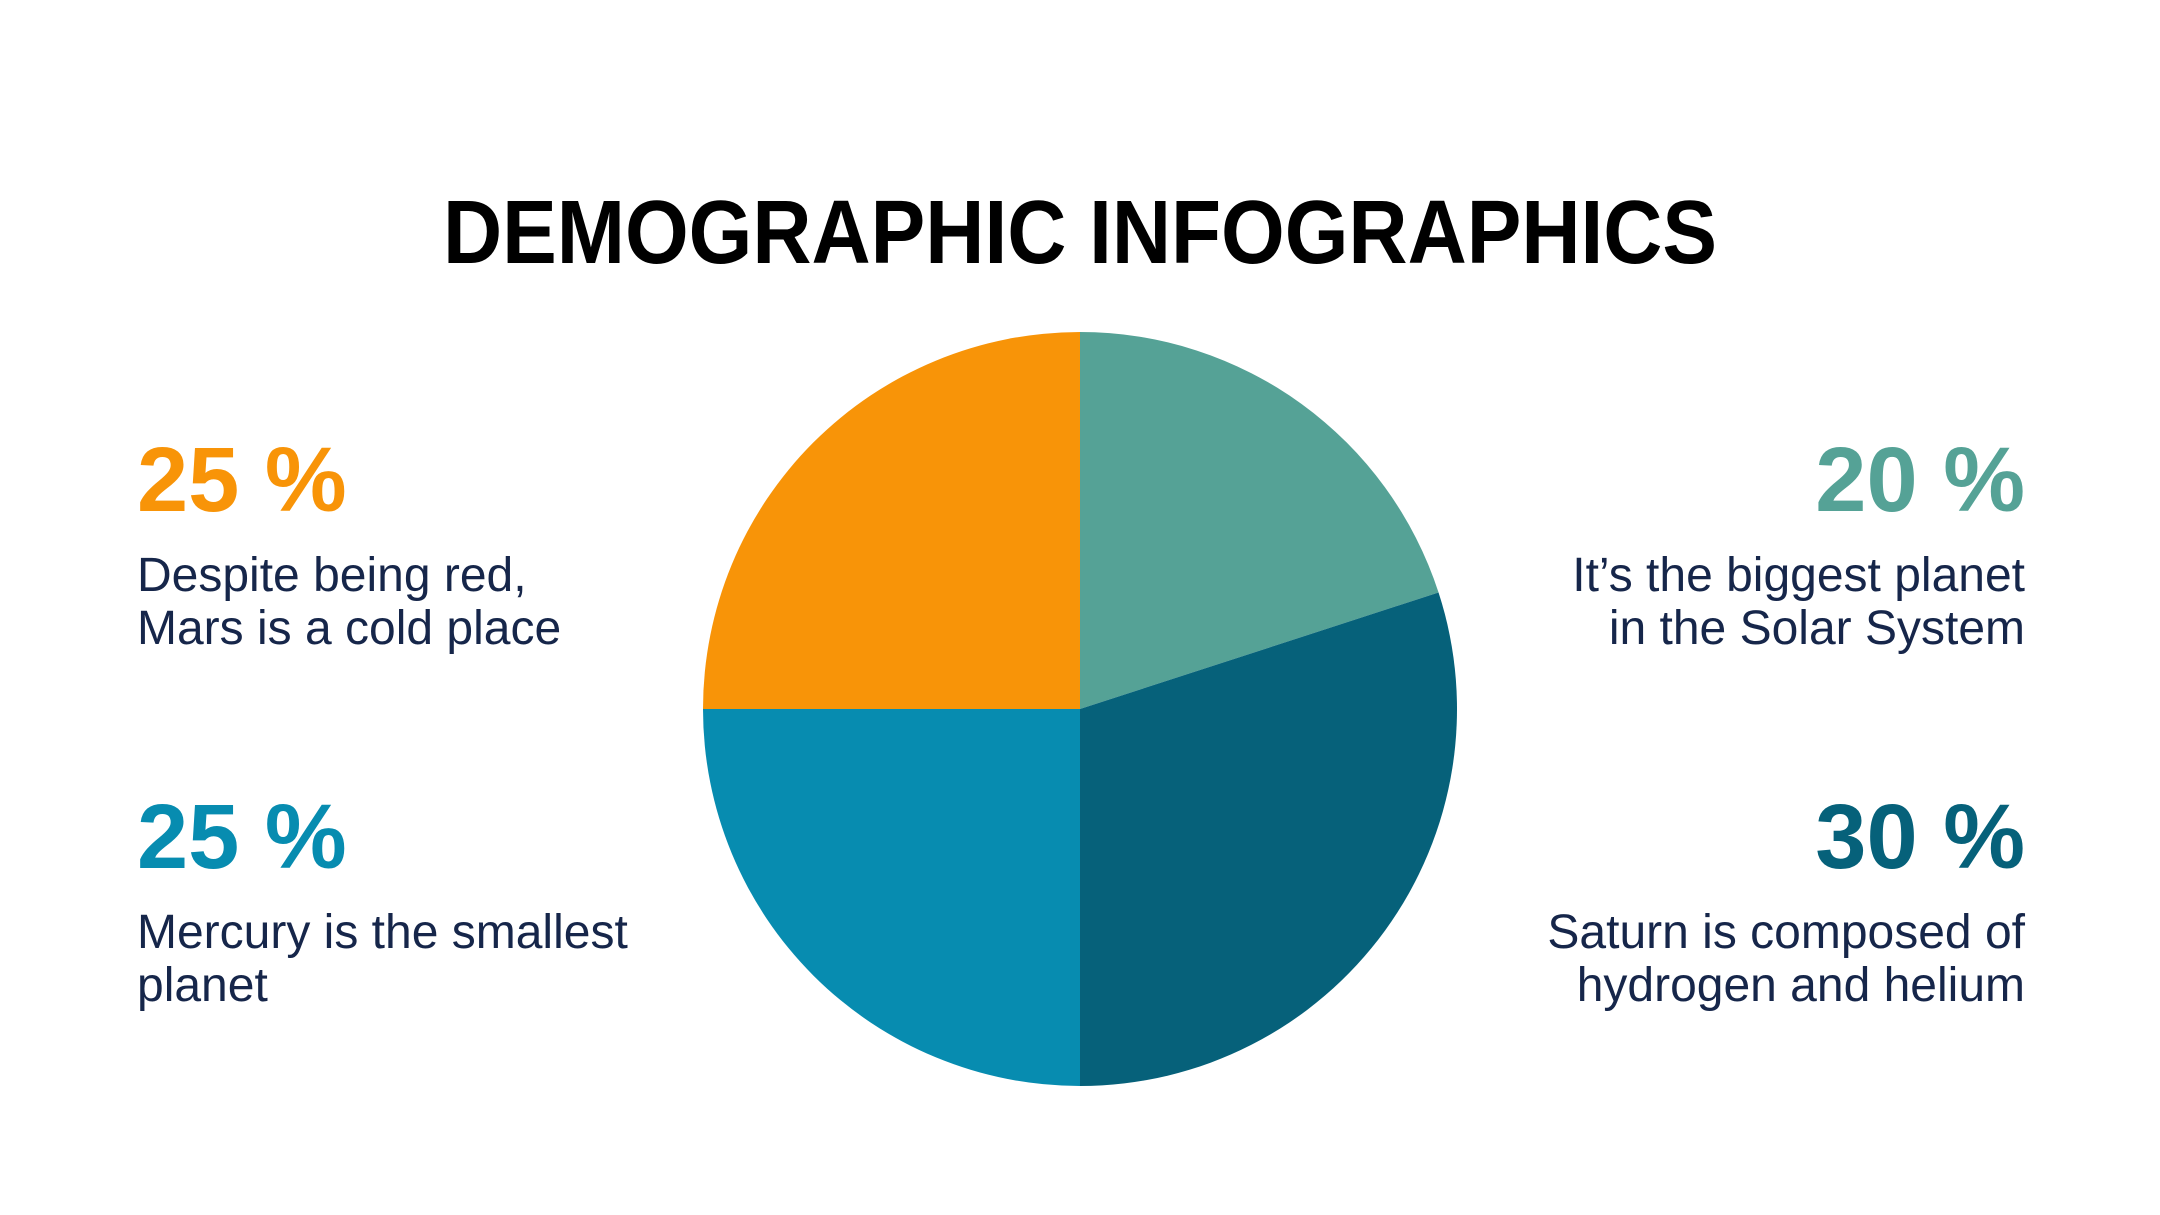 Image resolution: width=2160 pixels, height=1215 pixels. I want to click on pie-slice-mars, so click(891, 520).